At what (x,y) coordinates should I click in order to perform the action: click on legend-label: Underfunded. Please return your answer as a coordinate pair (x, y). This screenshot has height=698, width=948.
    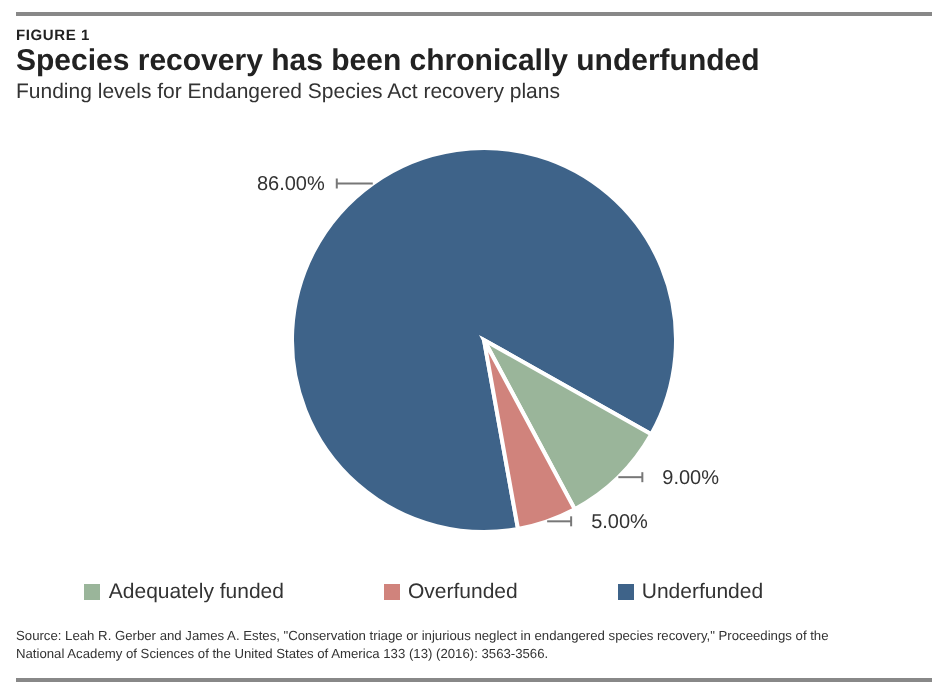
    Looking at the image, I should click on (702, 592).